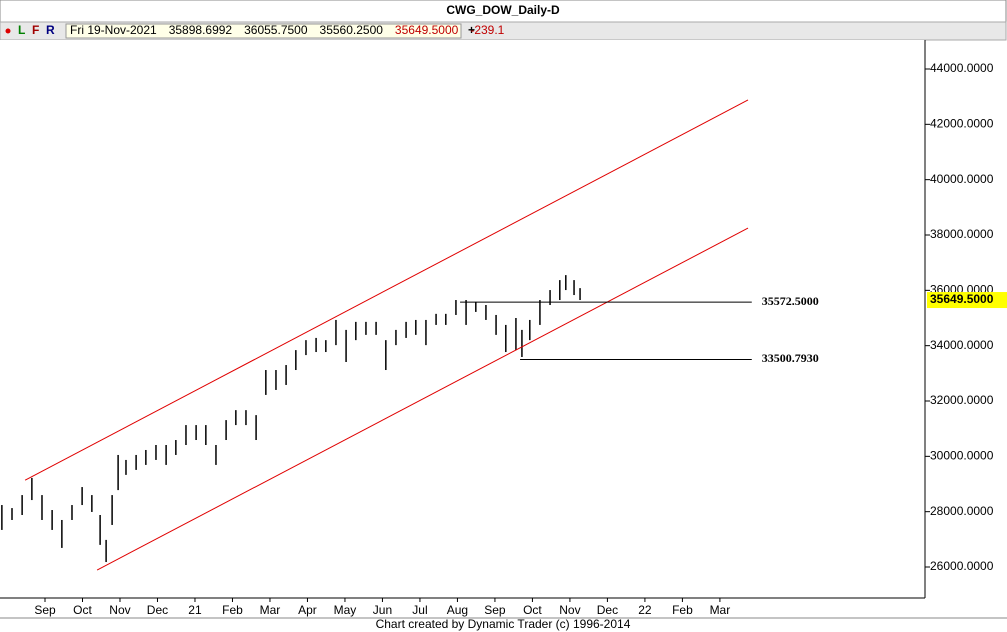 This screenshot has width=1007, height=632. What do you see at coordinates (962, 511) in the screenshot?
I see `y-tick-label: 28000.0000` at bounding box center [962, 511].